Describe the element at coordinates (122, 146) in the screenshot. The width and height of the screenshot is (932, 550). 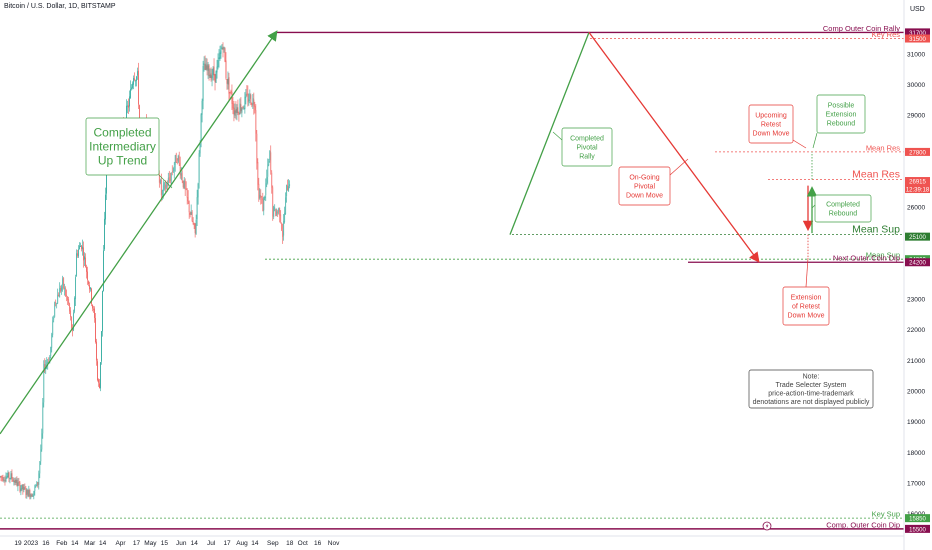
I see `completed-uptrend-note-box` at that location.